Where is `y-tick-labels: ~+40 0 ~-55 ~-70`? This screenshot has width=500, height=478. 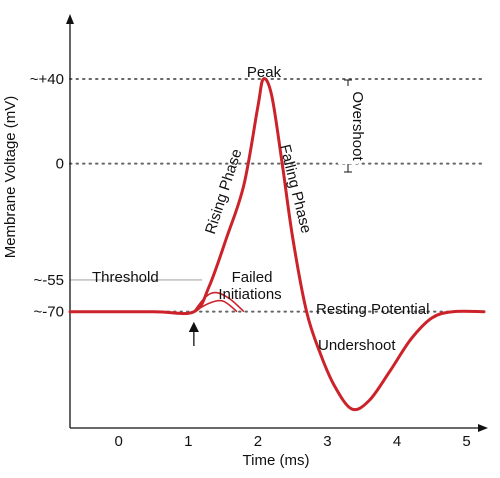 y-tick-labels: ~+40 0 ~-55 ~-70 is located at coordinates (47, 196).